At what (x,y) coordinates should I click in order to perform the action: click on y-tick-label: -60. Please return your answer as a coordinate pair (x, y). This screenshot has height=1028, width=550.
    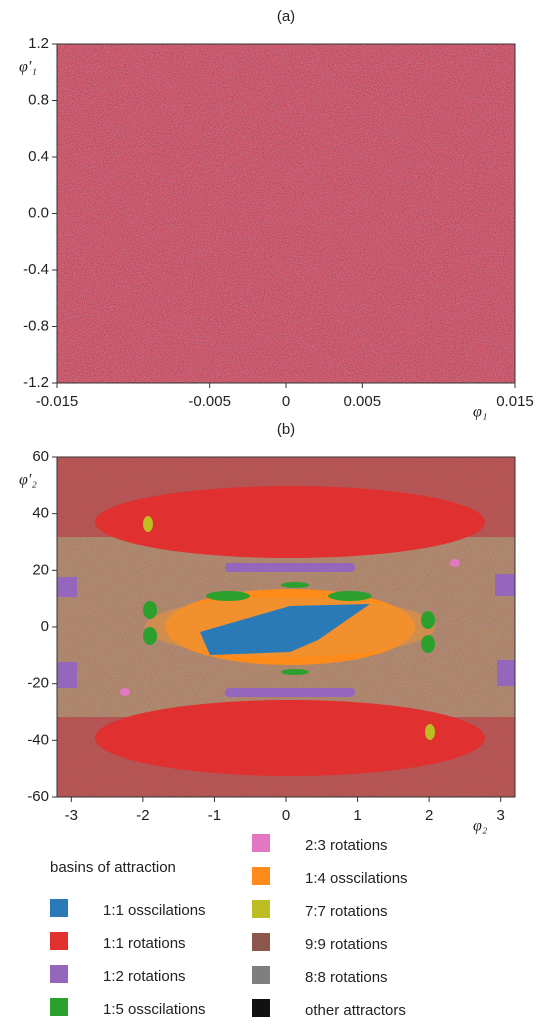
    Looking at the image, I should click on (38, 796).